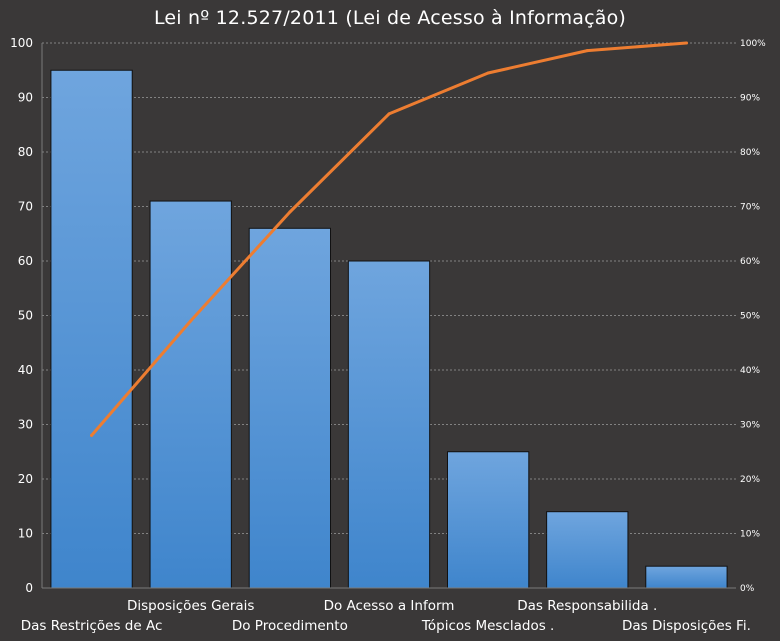 The image size is (780, 641). What do you see at coordinates (25, 534) in the screenshot?
I see `y-tick-label: 10` at bounding box center [25, 534].